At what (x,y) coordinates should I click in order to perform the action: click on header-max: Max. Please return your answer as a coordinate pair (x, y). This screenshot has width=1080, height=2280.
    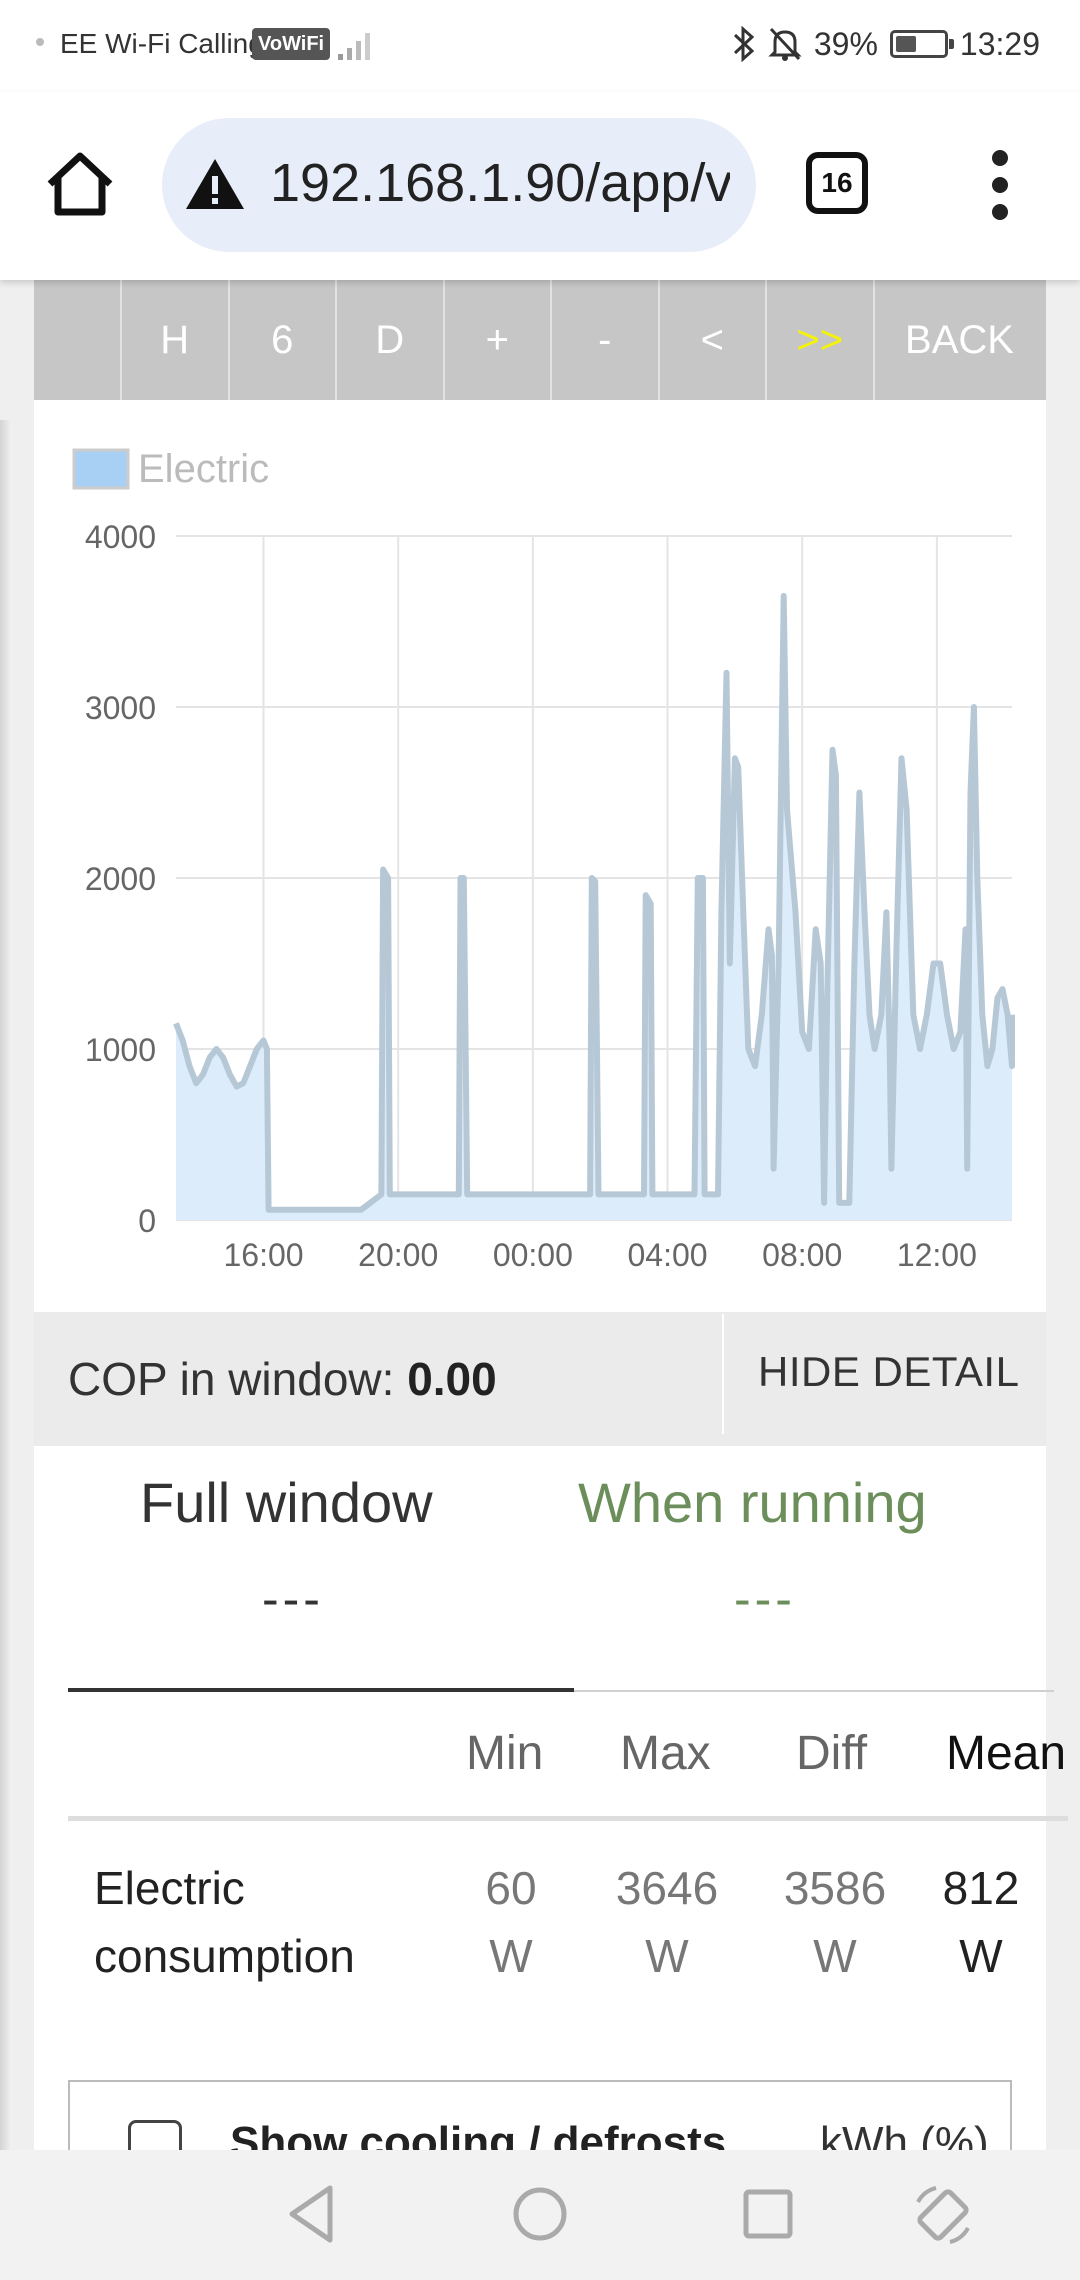
    Looking at the image, I should click on (665, 1753).